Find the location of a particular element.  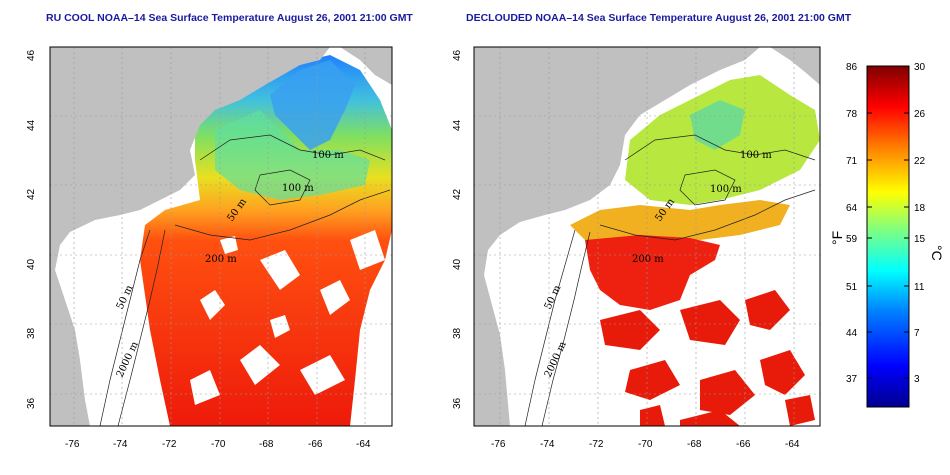

left-isobath-200m is located at coordinates (282, 215).